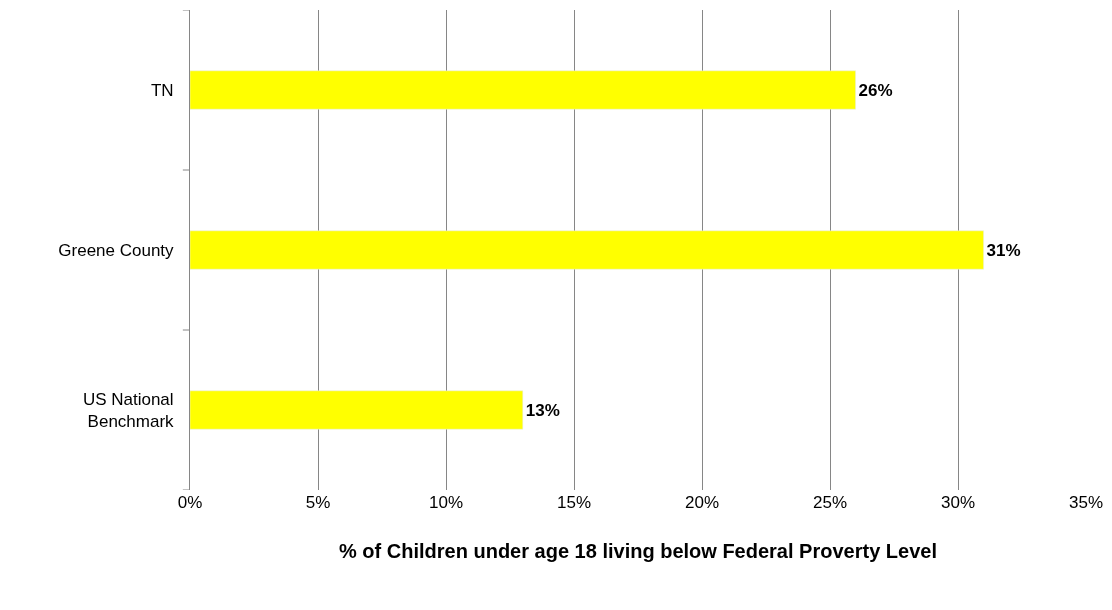  I want to click on y-tick-label: TN, so click(162, 90).